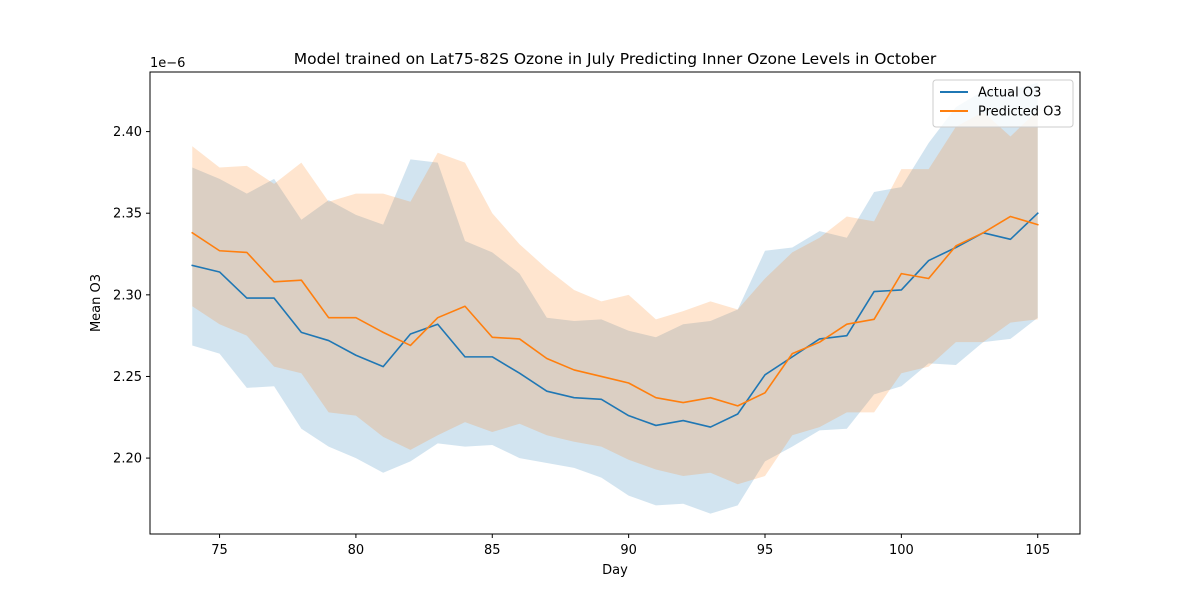 The width and height of the screenshot is (1200, 600). What do you see at coordinates (96, 303) in the screenshot?
I see `y-axis-label: Mean O3` at bounding box center [96, 303].